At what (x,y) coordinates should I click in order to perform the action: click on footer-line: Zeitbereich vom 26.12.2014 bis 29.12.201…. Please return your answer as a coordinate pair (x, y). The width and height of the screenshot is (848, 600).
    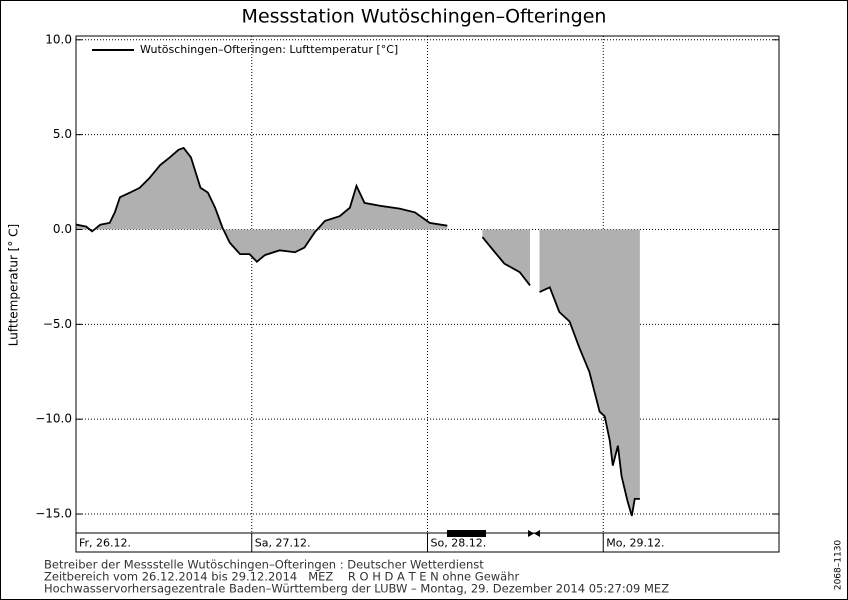
    Looking at the image, I should click on (282, 577).